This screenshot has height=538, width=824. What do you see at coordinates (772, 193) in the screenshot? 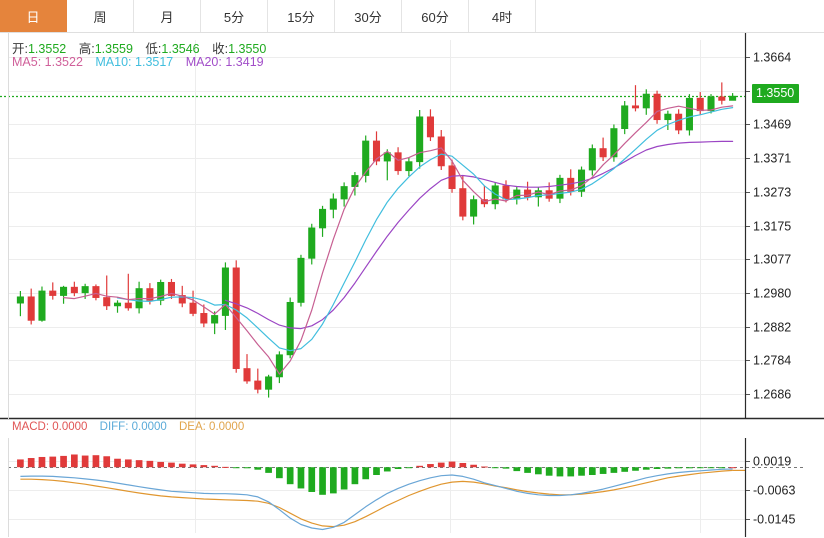
I see `price-axis-label: 1.3273` at bounding box center [772, 193].